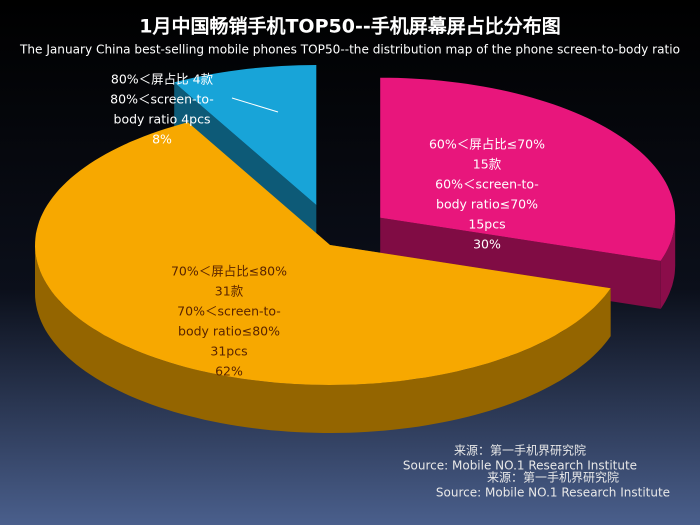  I want to click on chart-title: 1月中国畅销手机TOP50--手机屏幕屏占比分布图, so click(349, 26).